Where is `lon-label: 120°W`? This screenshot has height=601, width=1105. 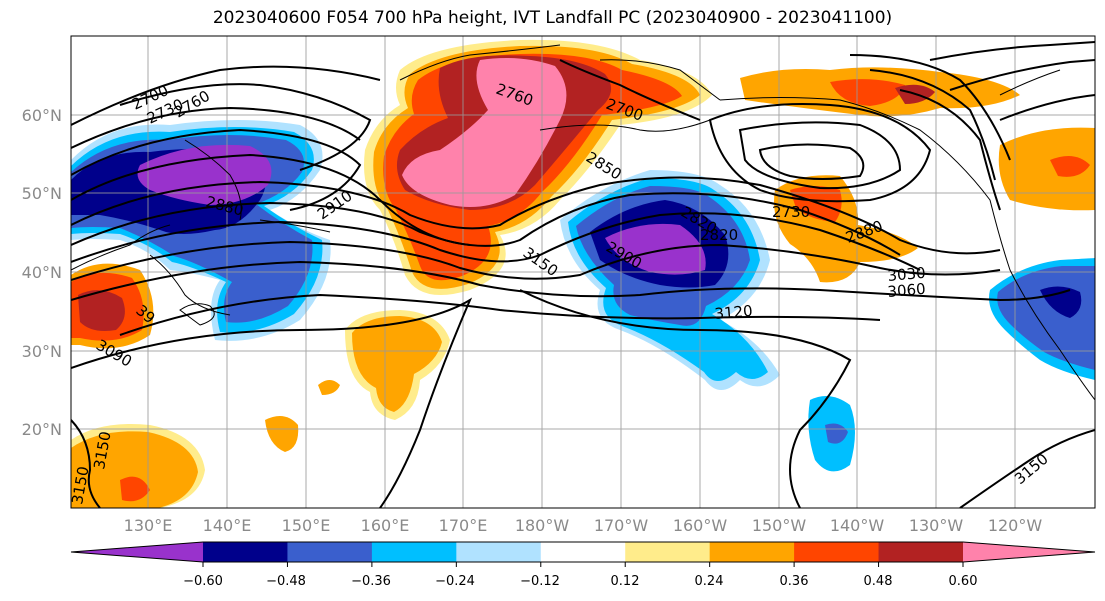
lon-label: 120°W is located at coordinates (1015, 525).